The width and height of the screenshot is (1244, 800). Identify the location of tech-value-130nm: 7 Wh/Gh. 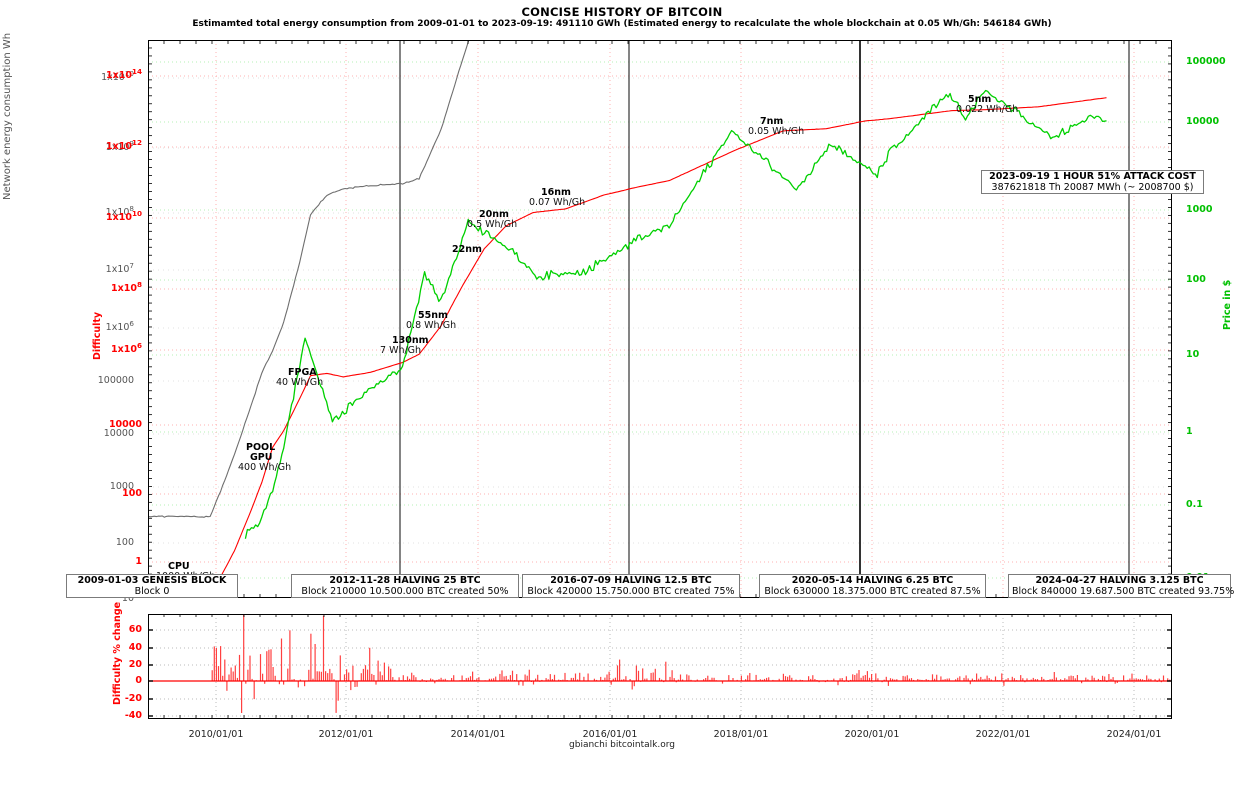
(401, 350).